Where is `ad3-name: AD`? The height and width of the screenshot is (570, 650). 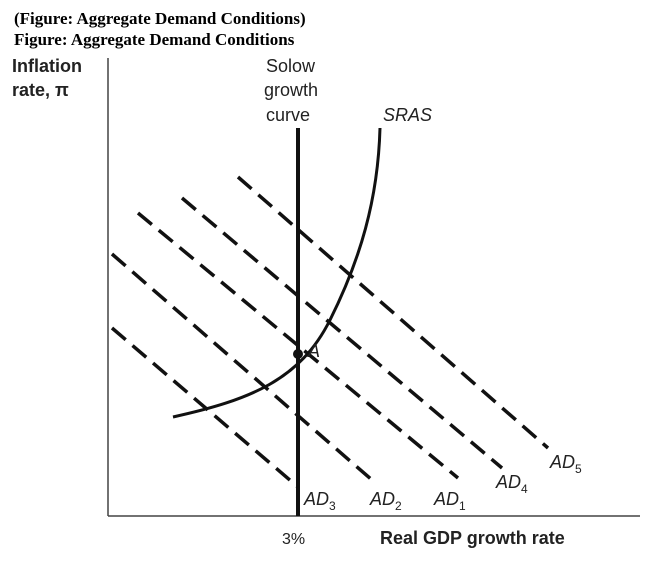
ad3-name: AD is located at coordinates (316, 499).